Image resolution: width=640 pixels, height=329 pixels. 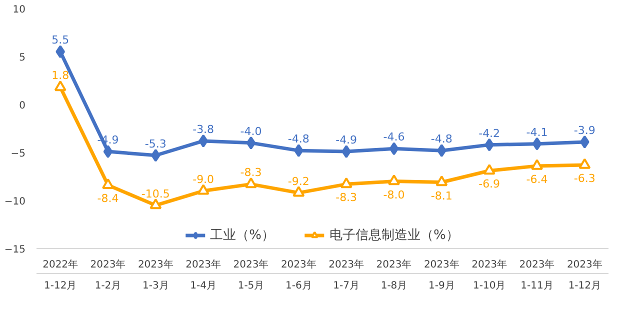 What do you see at coordinates (490, 276) in the screenshot?
I see `category-label: 2023年 1-10月` at bounding box center [490, 276].